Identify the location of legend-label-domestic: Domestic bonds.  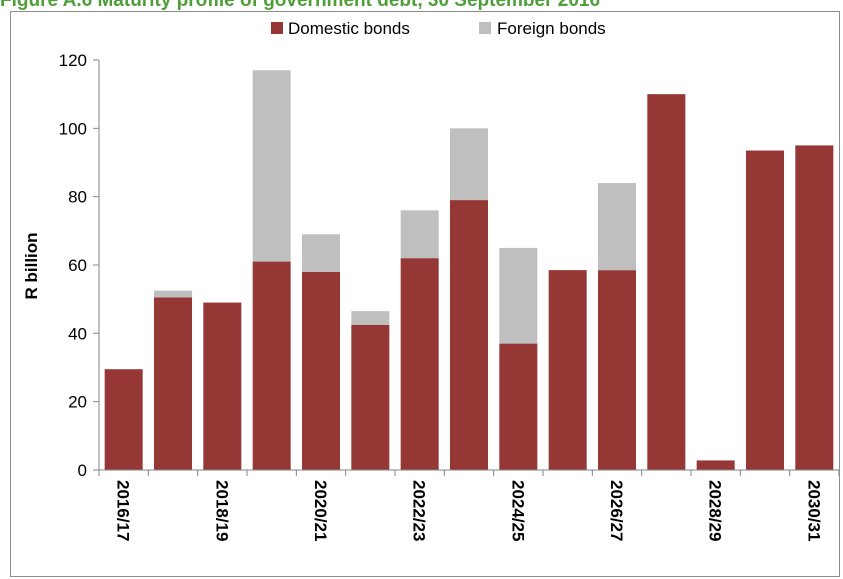
(349, 28).